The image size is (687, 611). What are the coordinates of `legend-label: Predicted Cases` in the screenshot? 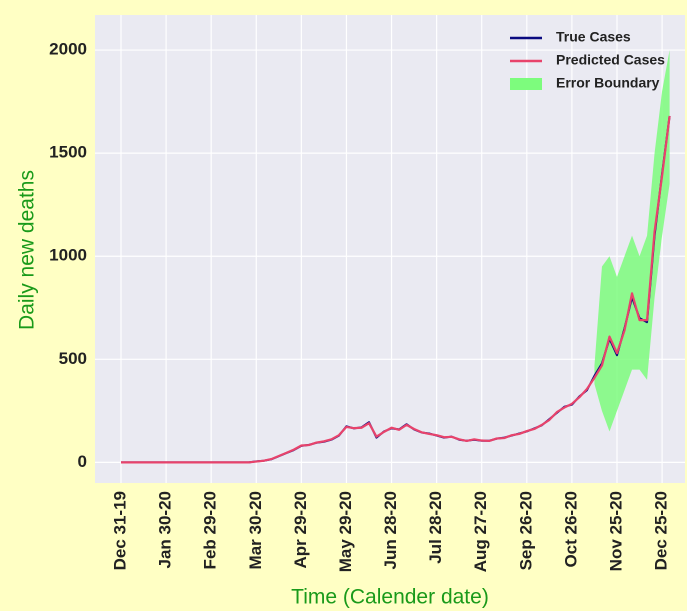 It's located at (610, 60).